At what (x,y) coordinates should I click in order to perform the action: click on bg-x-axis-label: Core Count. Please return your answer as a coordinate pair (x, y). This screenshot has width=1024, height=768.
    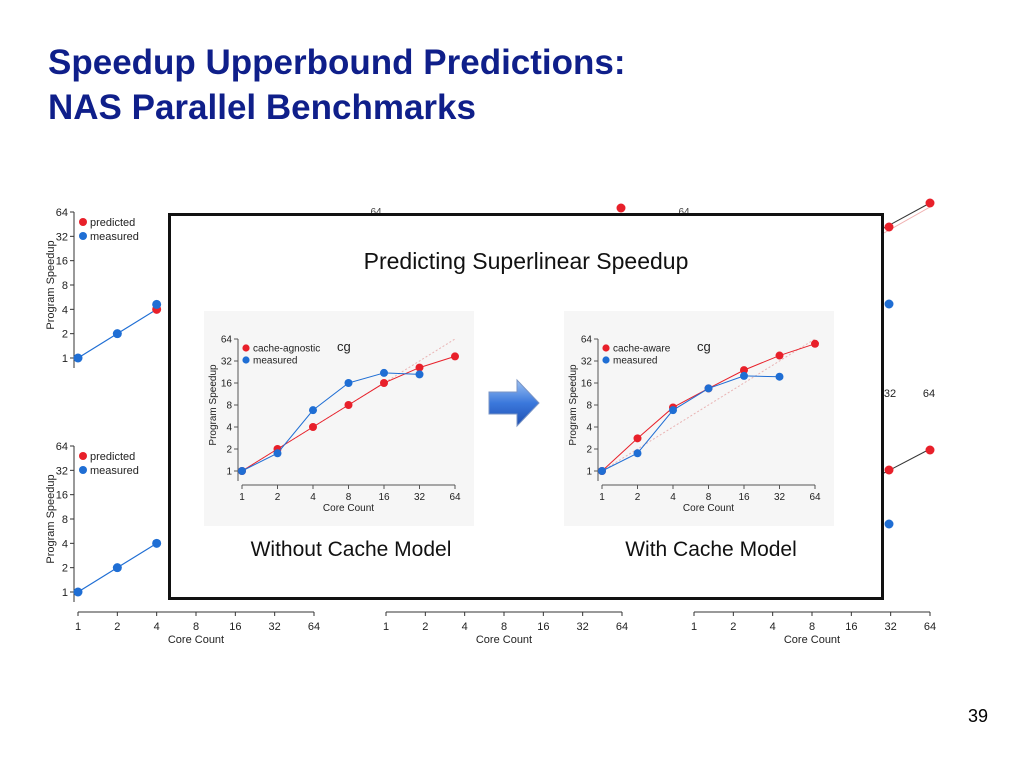
    Looking at the image, I should click on (812, 640).